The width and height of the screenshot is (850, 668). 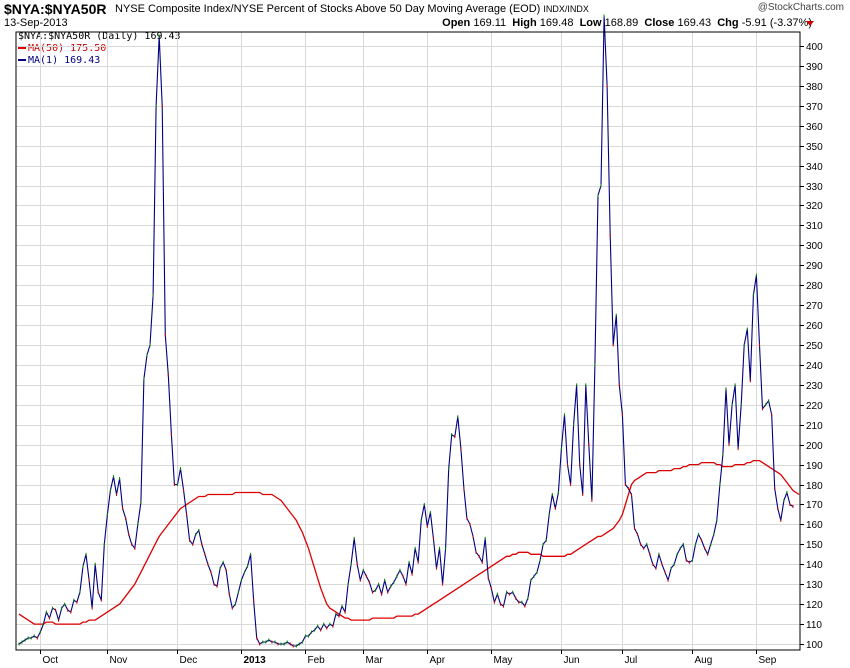 I want to click on legend-ma1-entry: MA(1) 169.43, so click(x=59, y=60).